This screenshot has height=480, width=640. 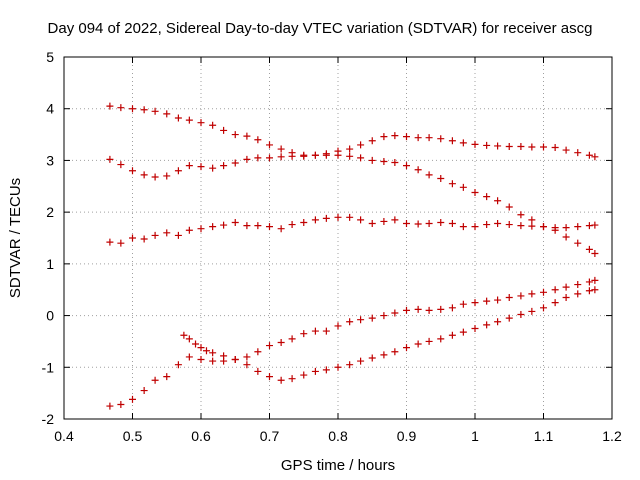 What do you see at coordinates (50, 316) in the screenshot?
I see `y-tick-label: 0` at bounding box center [50, 316].